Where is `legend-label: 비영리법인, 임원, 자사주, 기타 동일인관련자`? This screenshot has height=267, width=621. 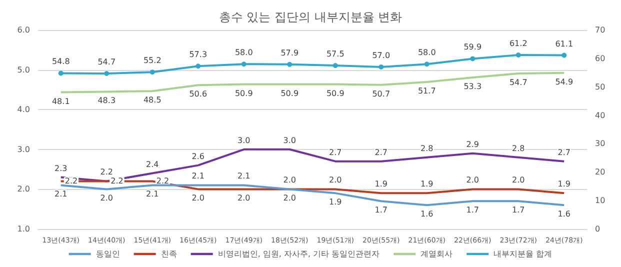 legend-label: 비영리법인, 임원, 자사주, 기타 동일인관련자 is located at coordinates (299, 254).